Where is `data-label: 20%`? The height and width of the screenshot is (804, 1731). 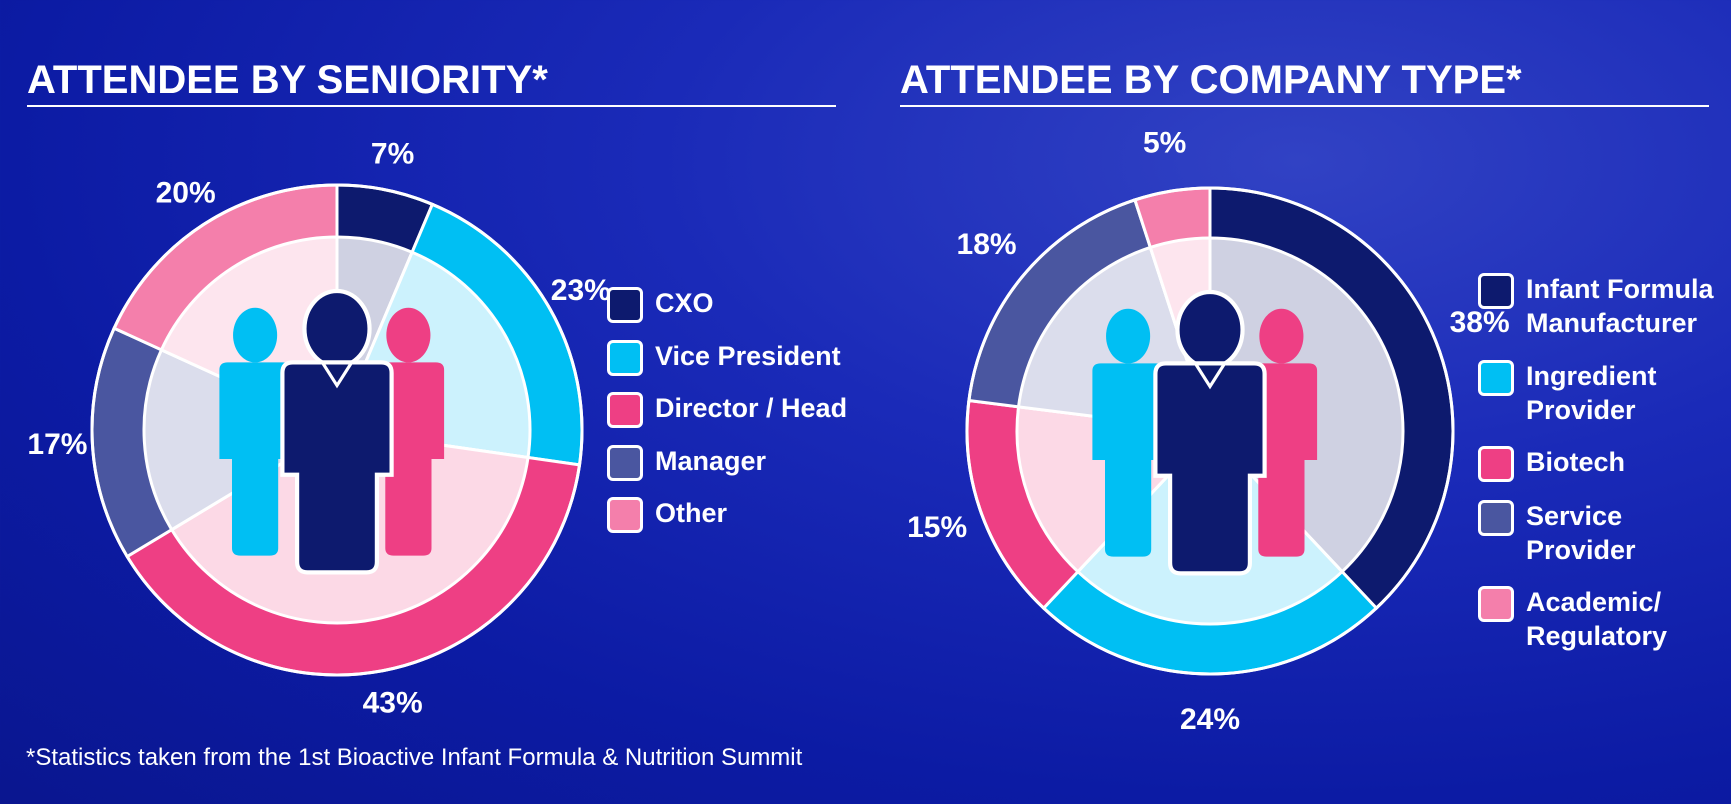
data-label: 20% is located at coordinates (186, 192).